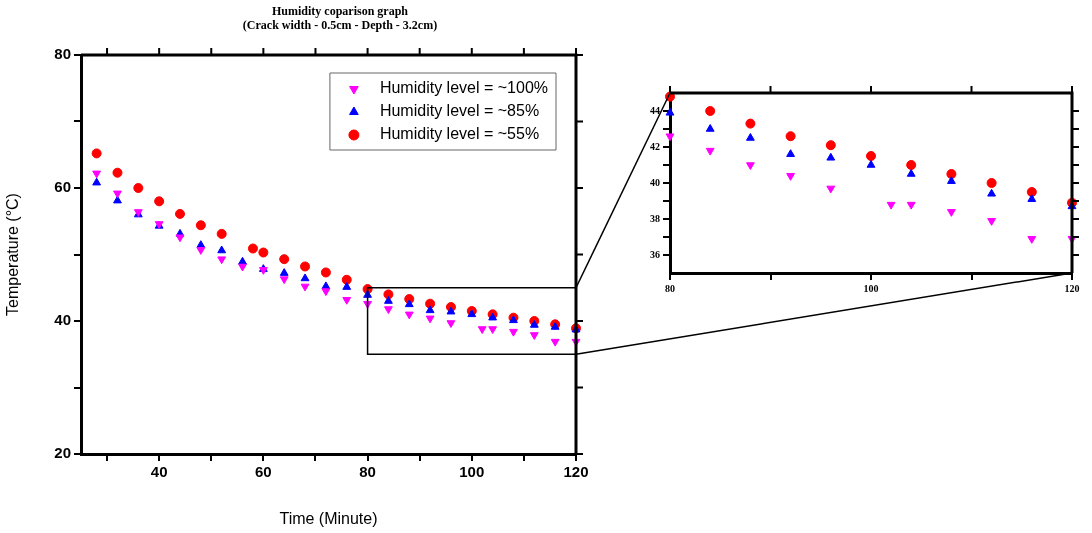 This screenshot has height=533, width=1092. Describe the element at coordinates (340, 11) in the screenshot. I see `chart-title: Humidity coparison graph` at that location.